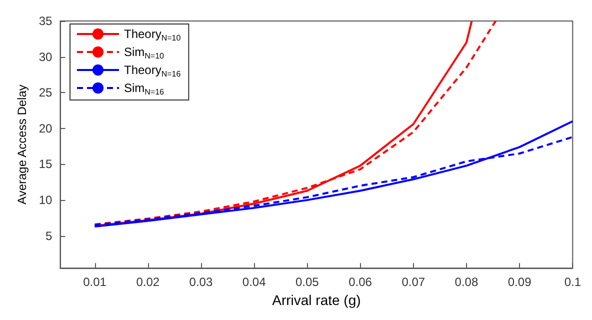  What do you see at coordinates (45, 200) in the screenshot?
I see `y-tick-label: 10` at bounding box center [45, 200].